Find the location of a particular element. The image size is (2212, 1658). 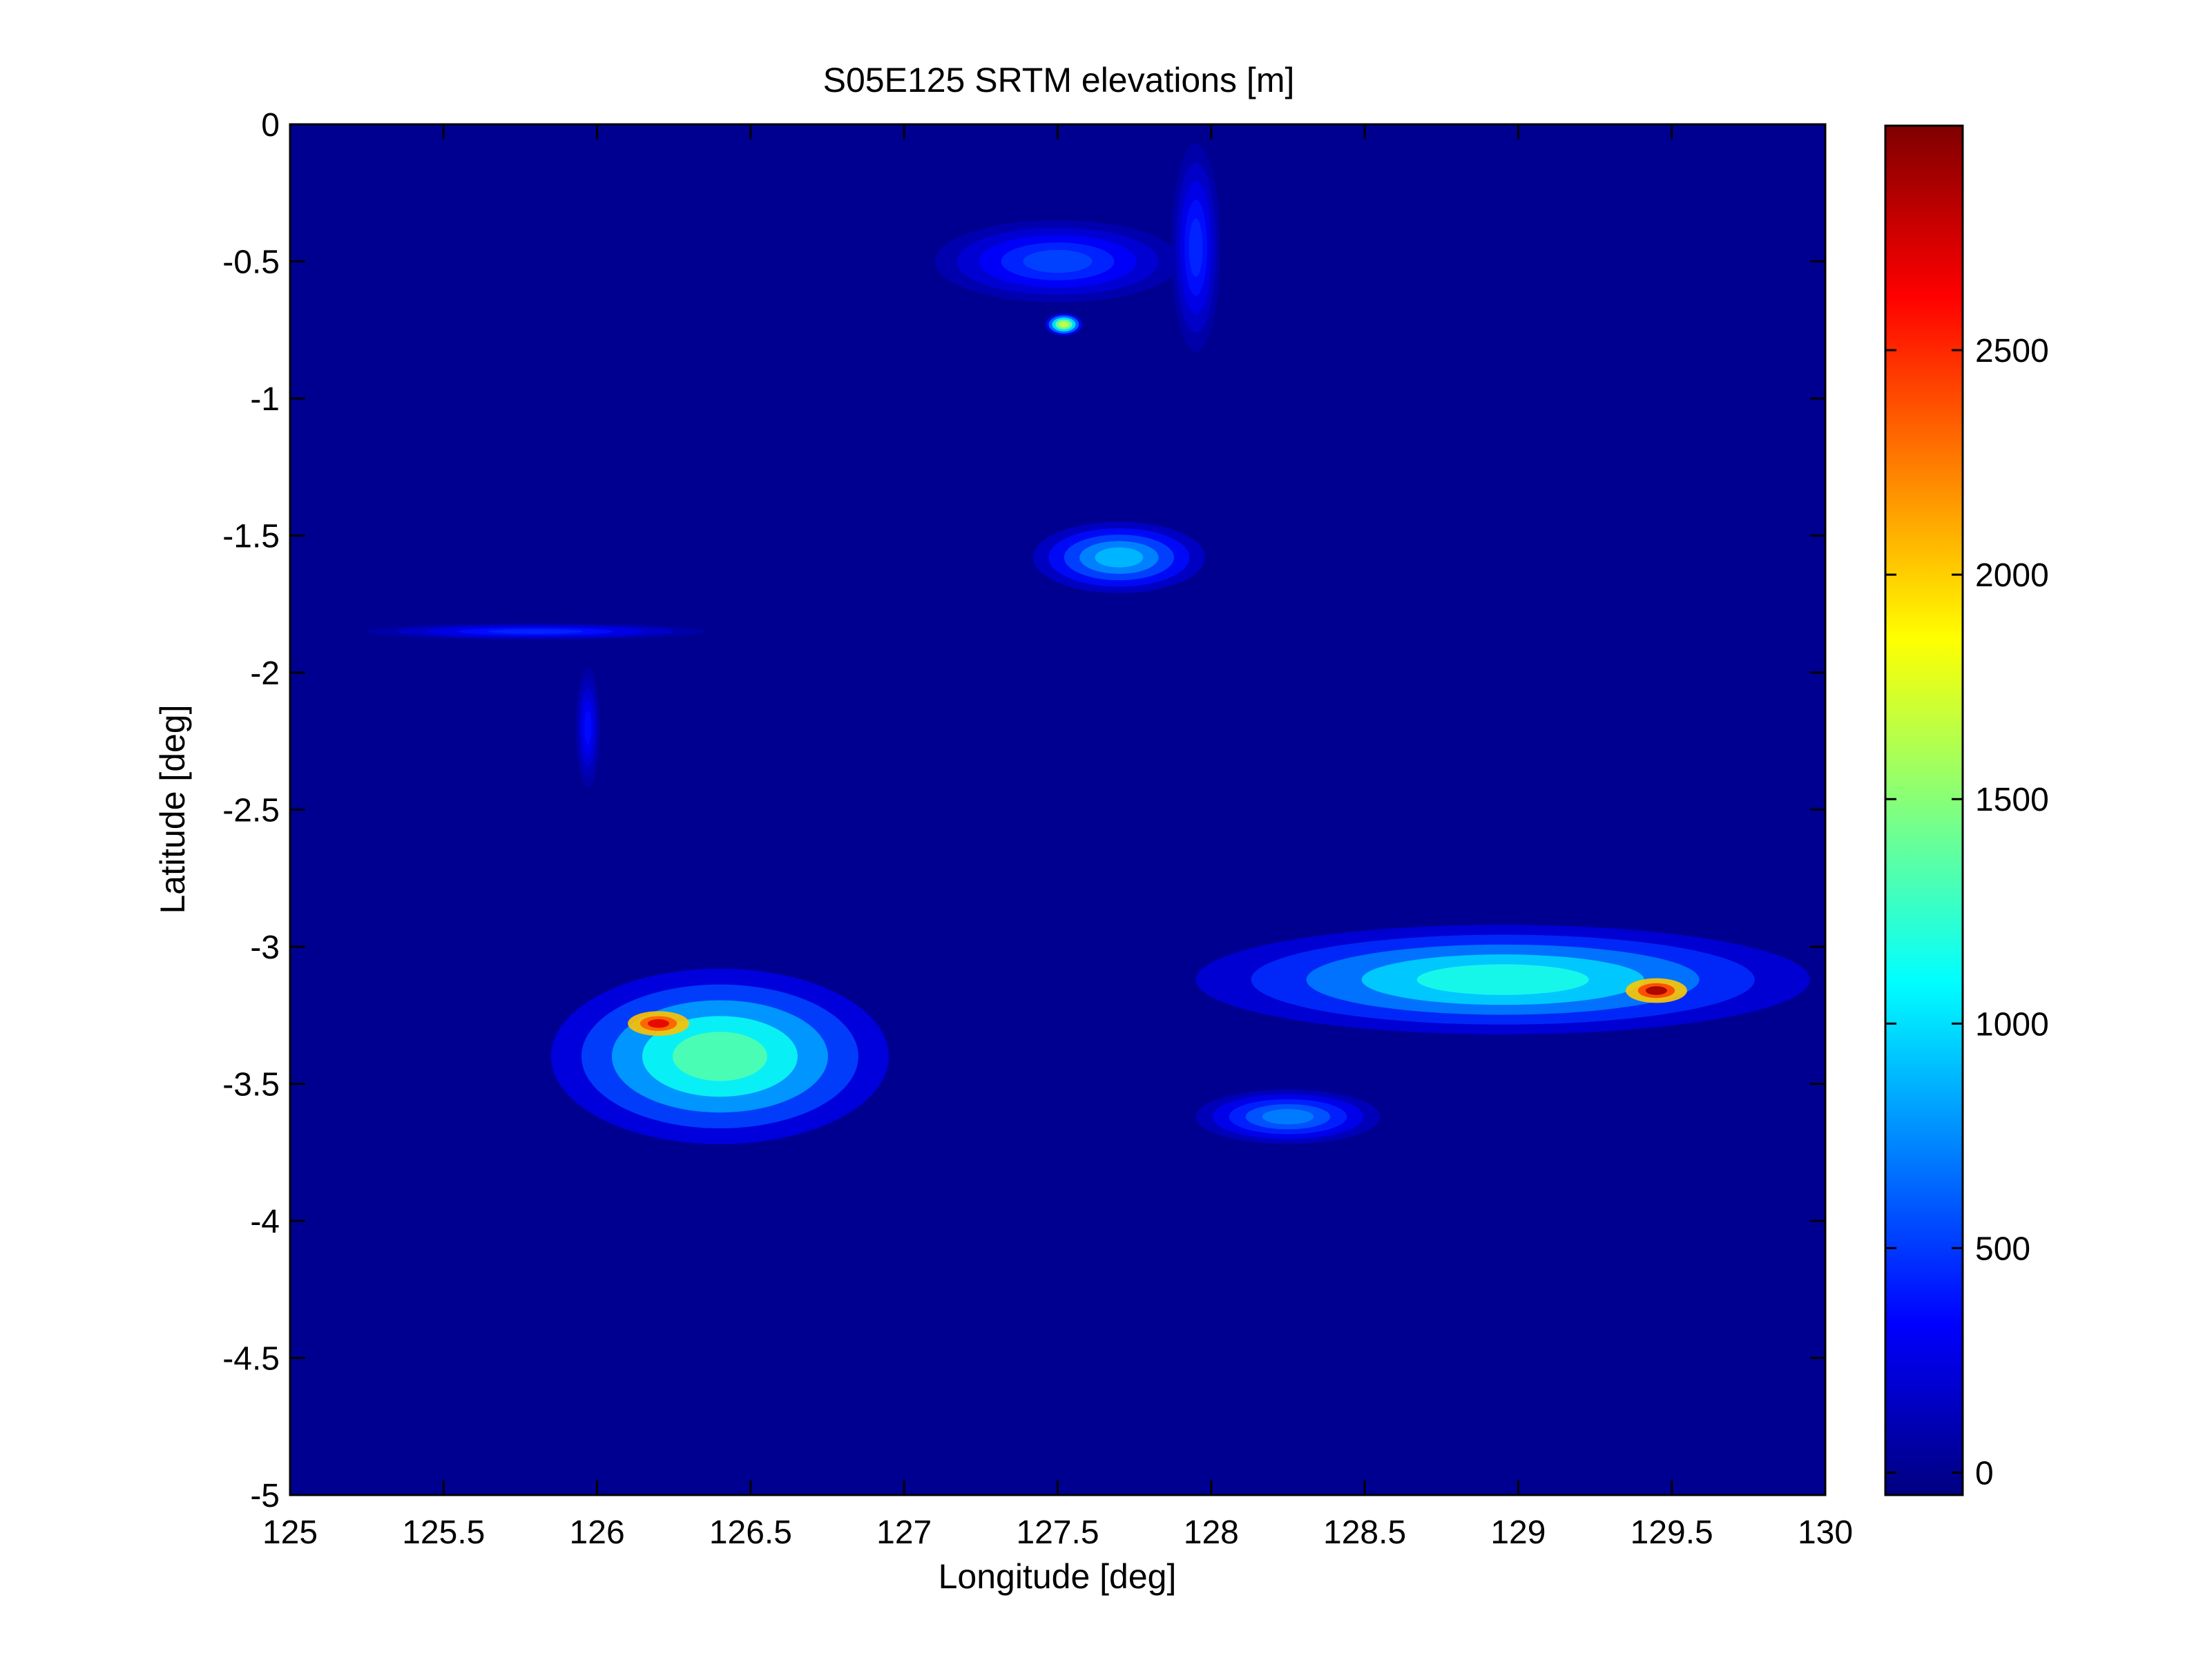

terrain-south-east-islets is located at coordinates (1288, 1116).